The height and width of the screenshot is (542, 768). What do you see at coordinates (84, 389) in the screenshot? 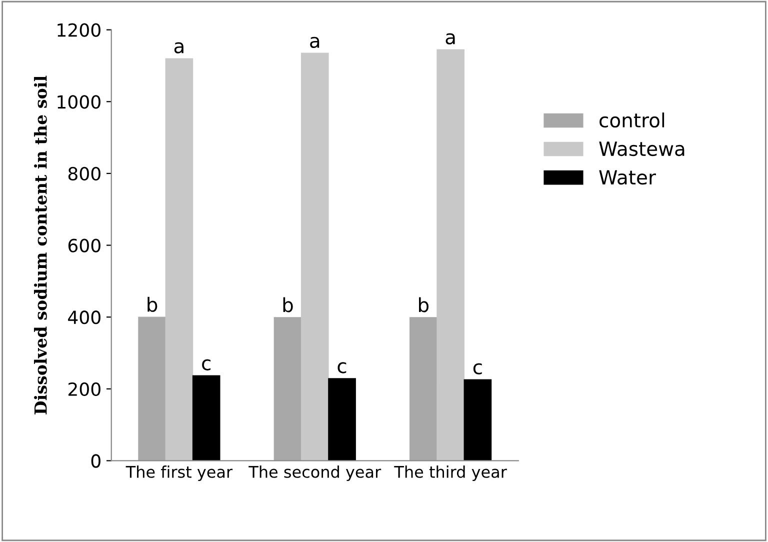
I see `y-tick-label: 200` at bounding box center [84, 389].